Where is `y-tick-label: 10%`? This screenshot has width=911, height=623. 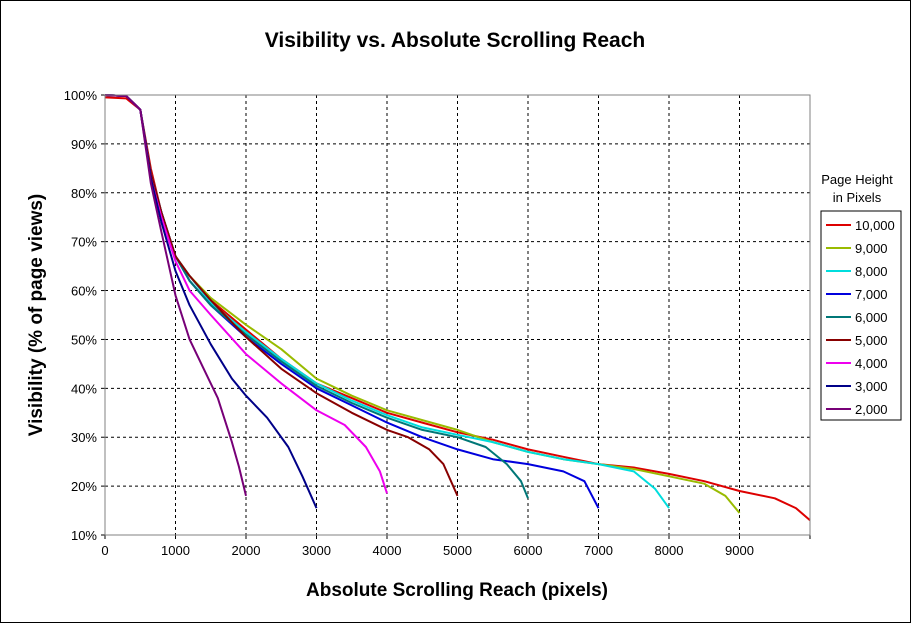
y-tick-label: 10% is located at coordinates (84, 535).